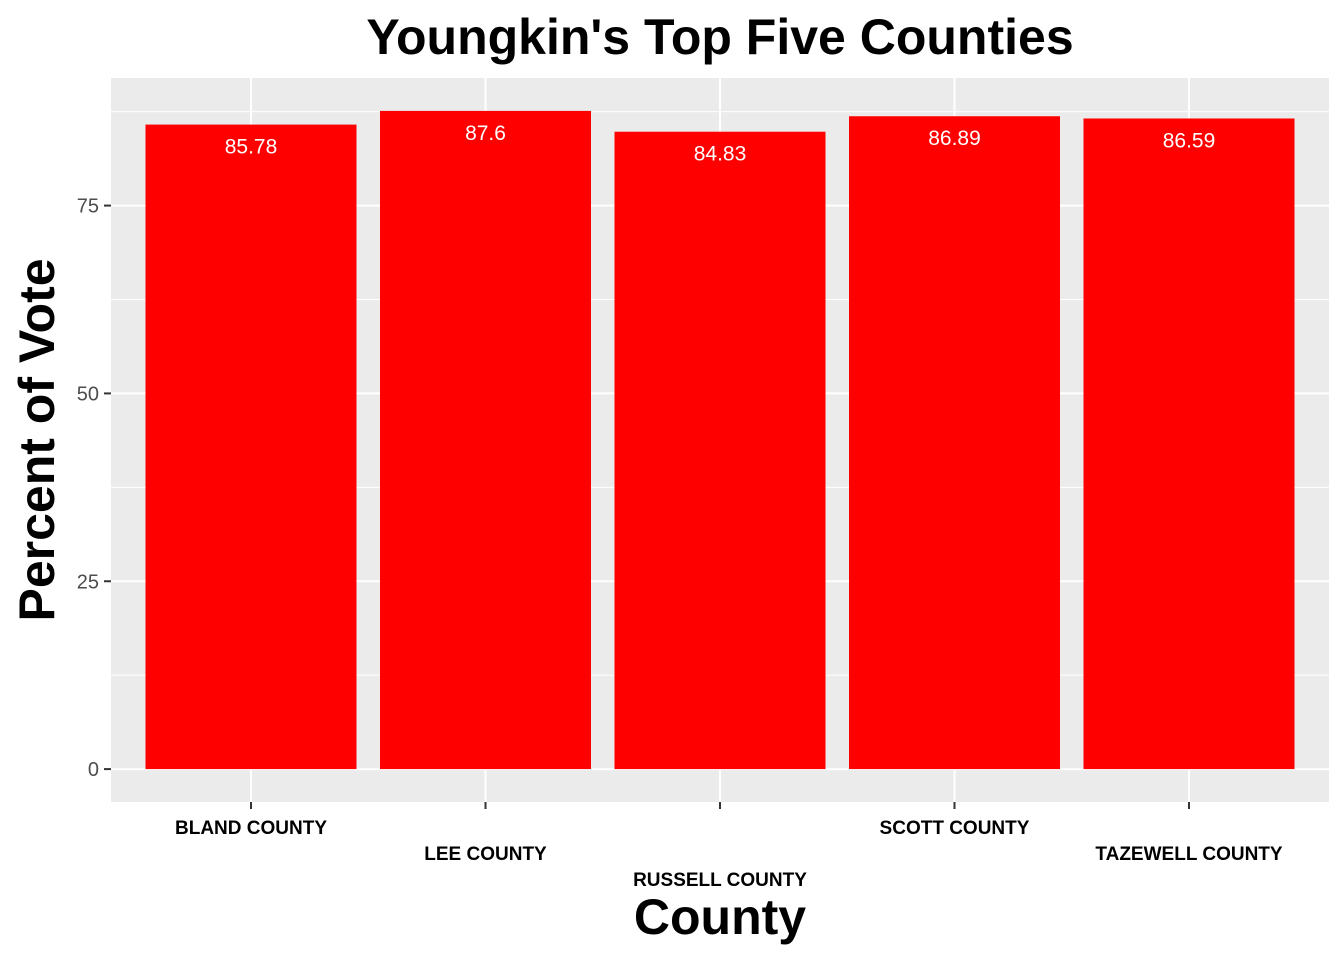 The image size is (1344, 960). Describe the element at coordinates (1188, 854) in the screenshot. I see `x-tick-label: TAZEWELL COUNTY` at that location.